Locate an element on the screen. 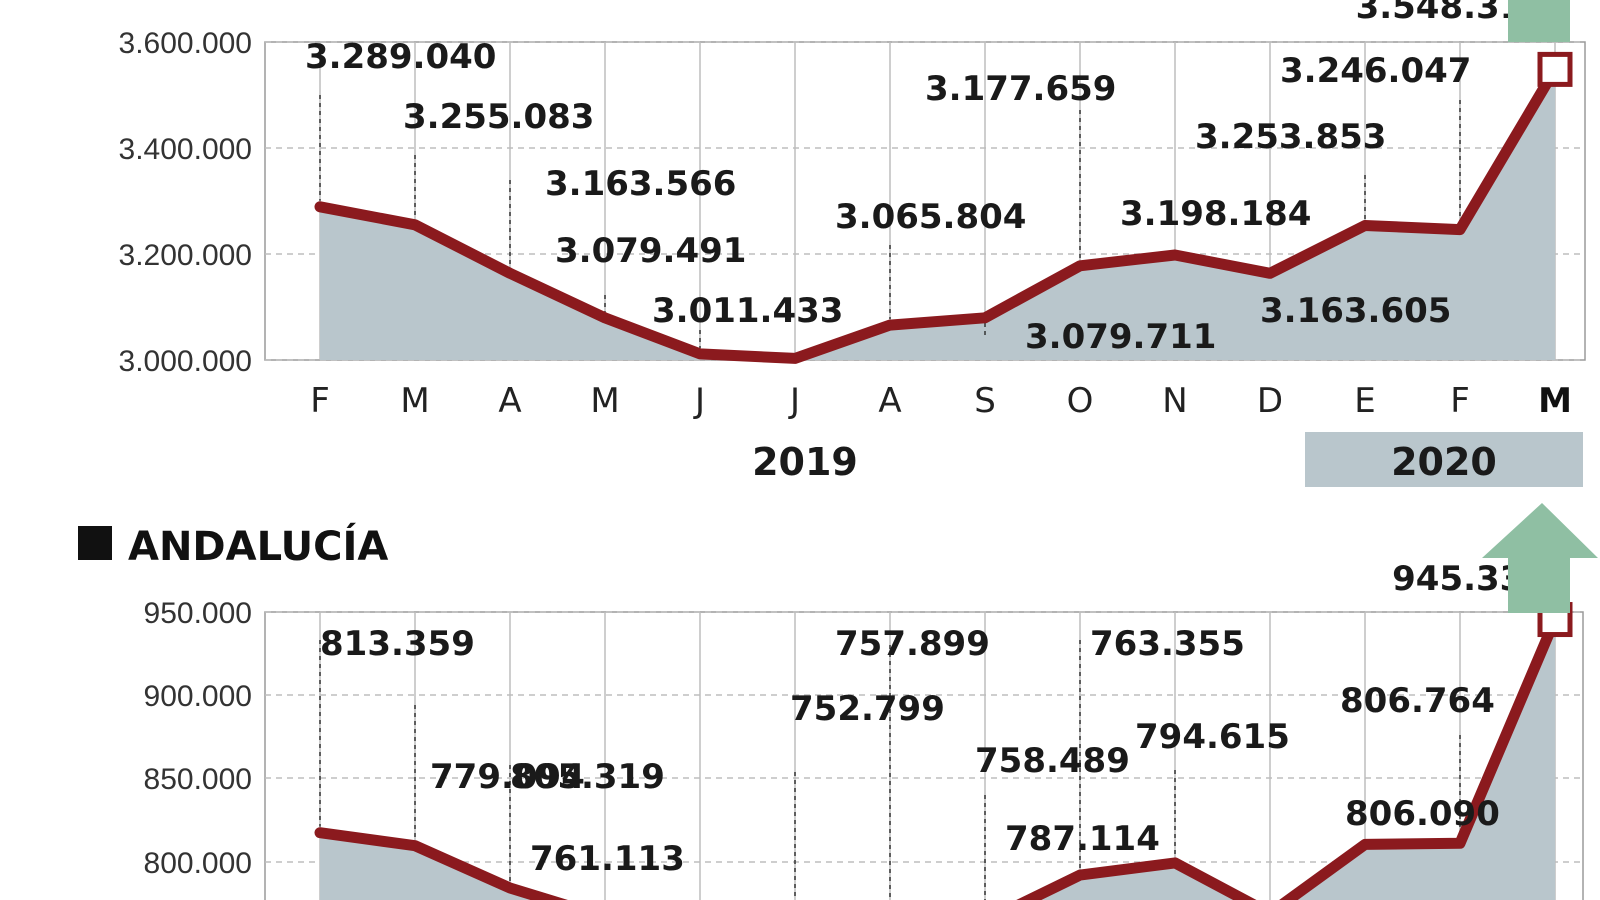  data-label: 3.253.853 is located at coordinates (1290, 137).